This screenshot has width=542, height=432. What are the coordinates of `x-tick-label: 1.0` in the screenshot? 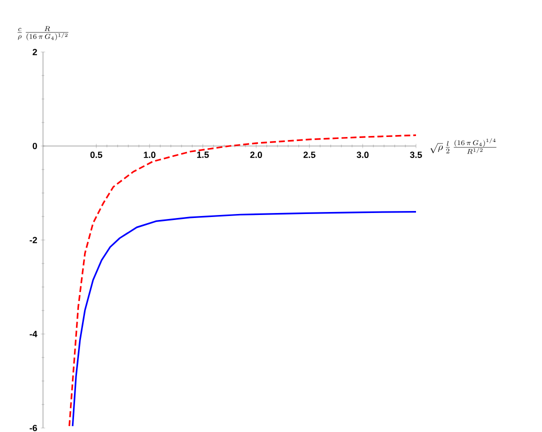 It's located at (150, 155).